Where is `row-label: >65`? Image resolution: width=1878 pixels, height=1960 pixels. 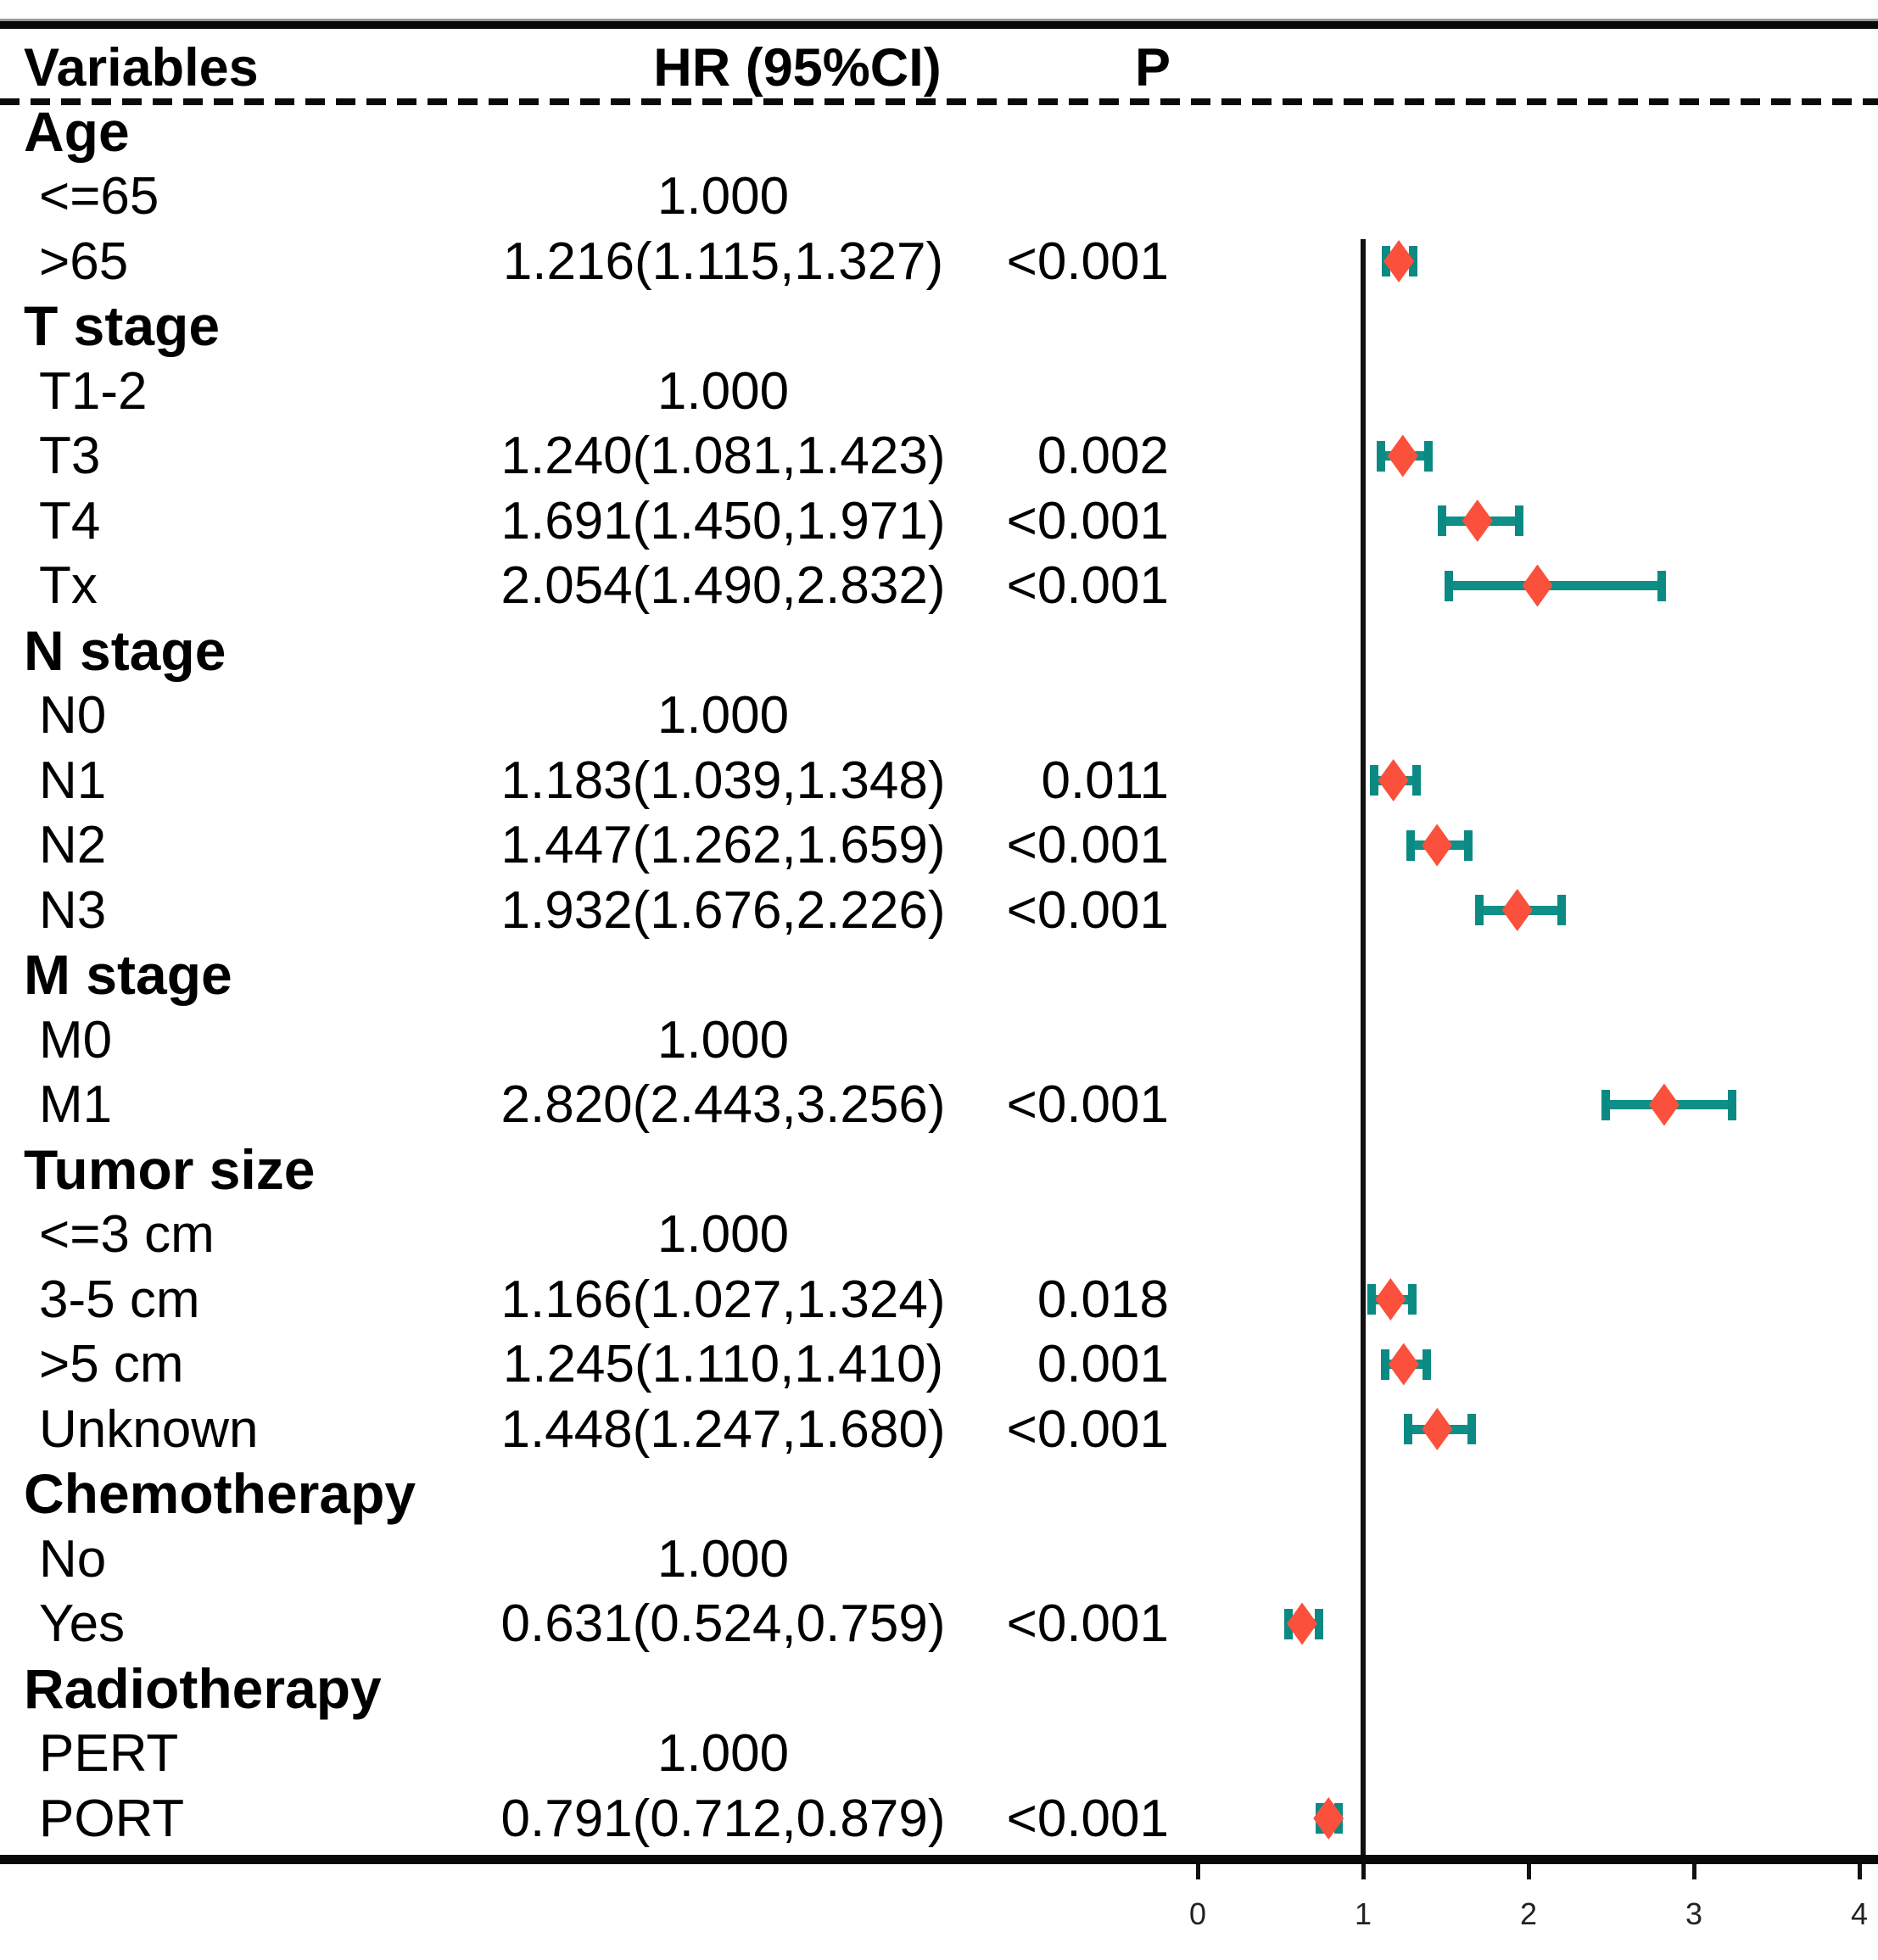
row-label: >65 is located at coordinates (84, 261).